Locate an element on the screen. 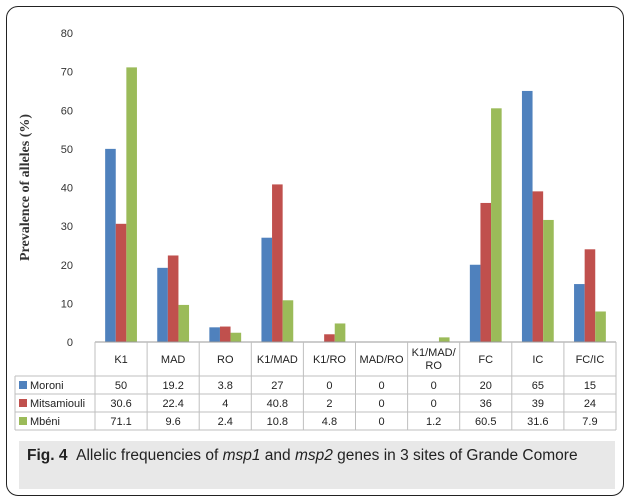 This screenshot has width=630, height=502. data-cell: 15 is located at coordinates (590, 386).